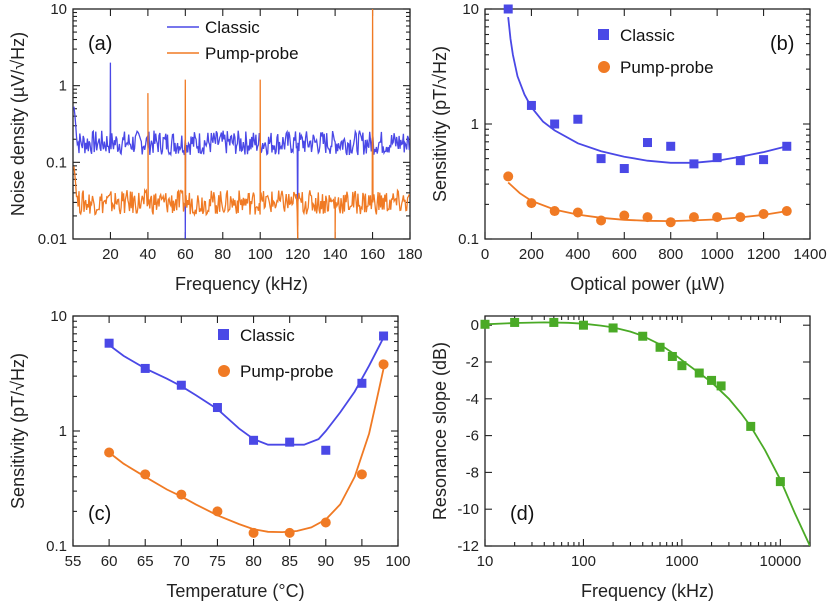  What do you see at coordinates (241, 150) in the screenshot?
I see `series-trace-classic` at bounding box center [241, 150].